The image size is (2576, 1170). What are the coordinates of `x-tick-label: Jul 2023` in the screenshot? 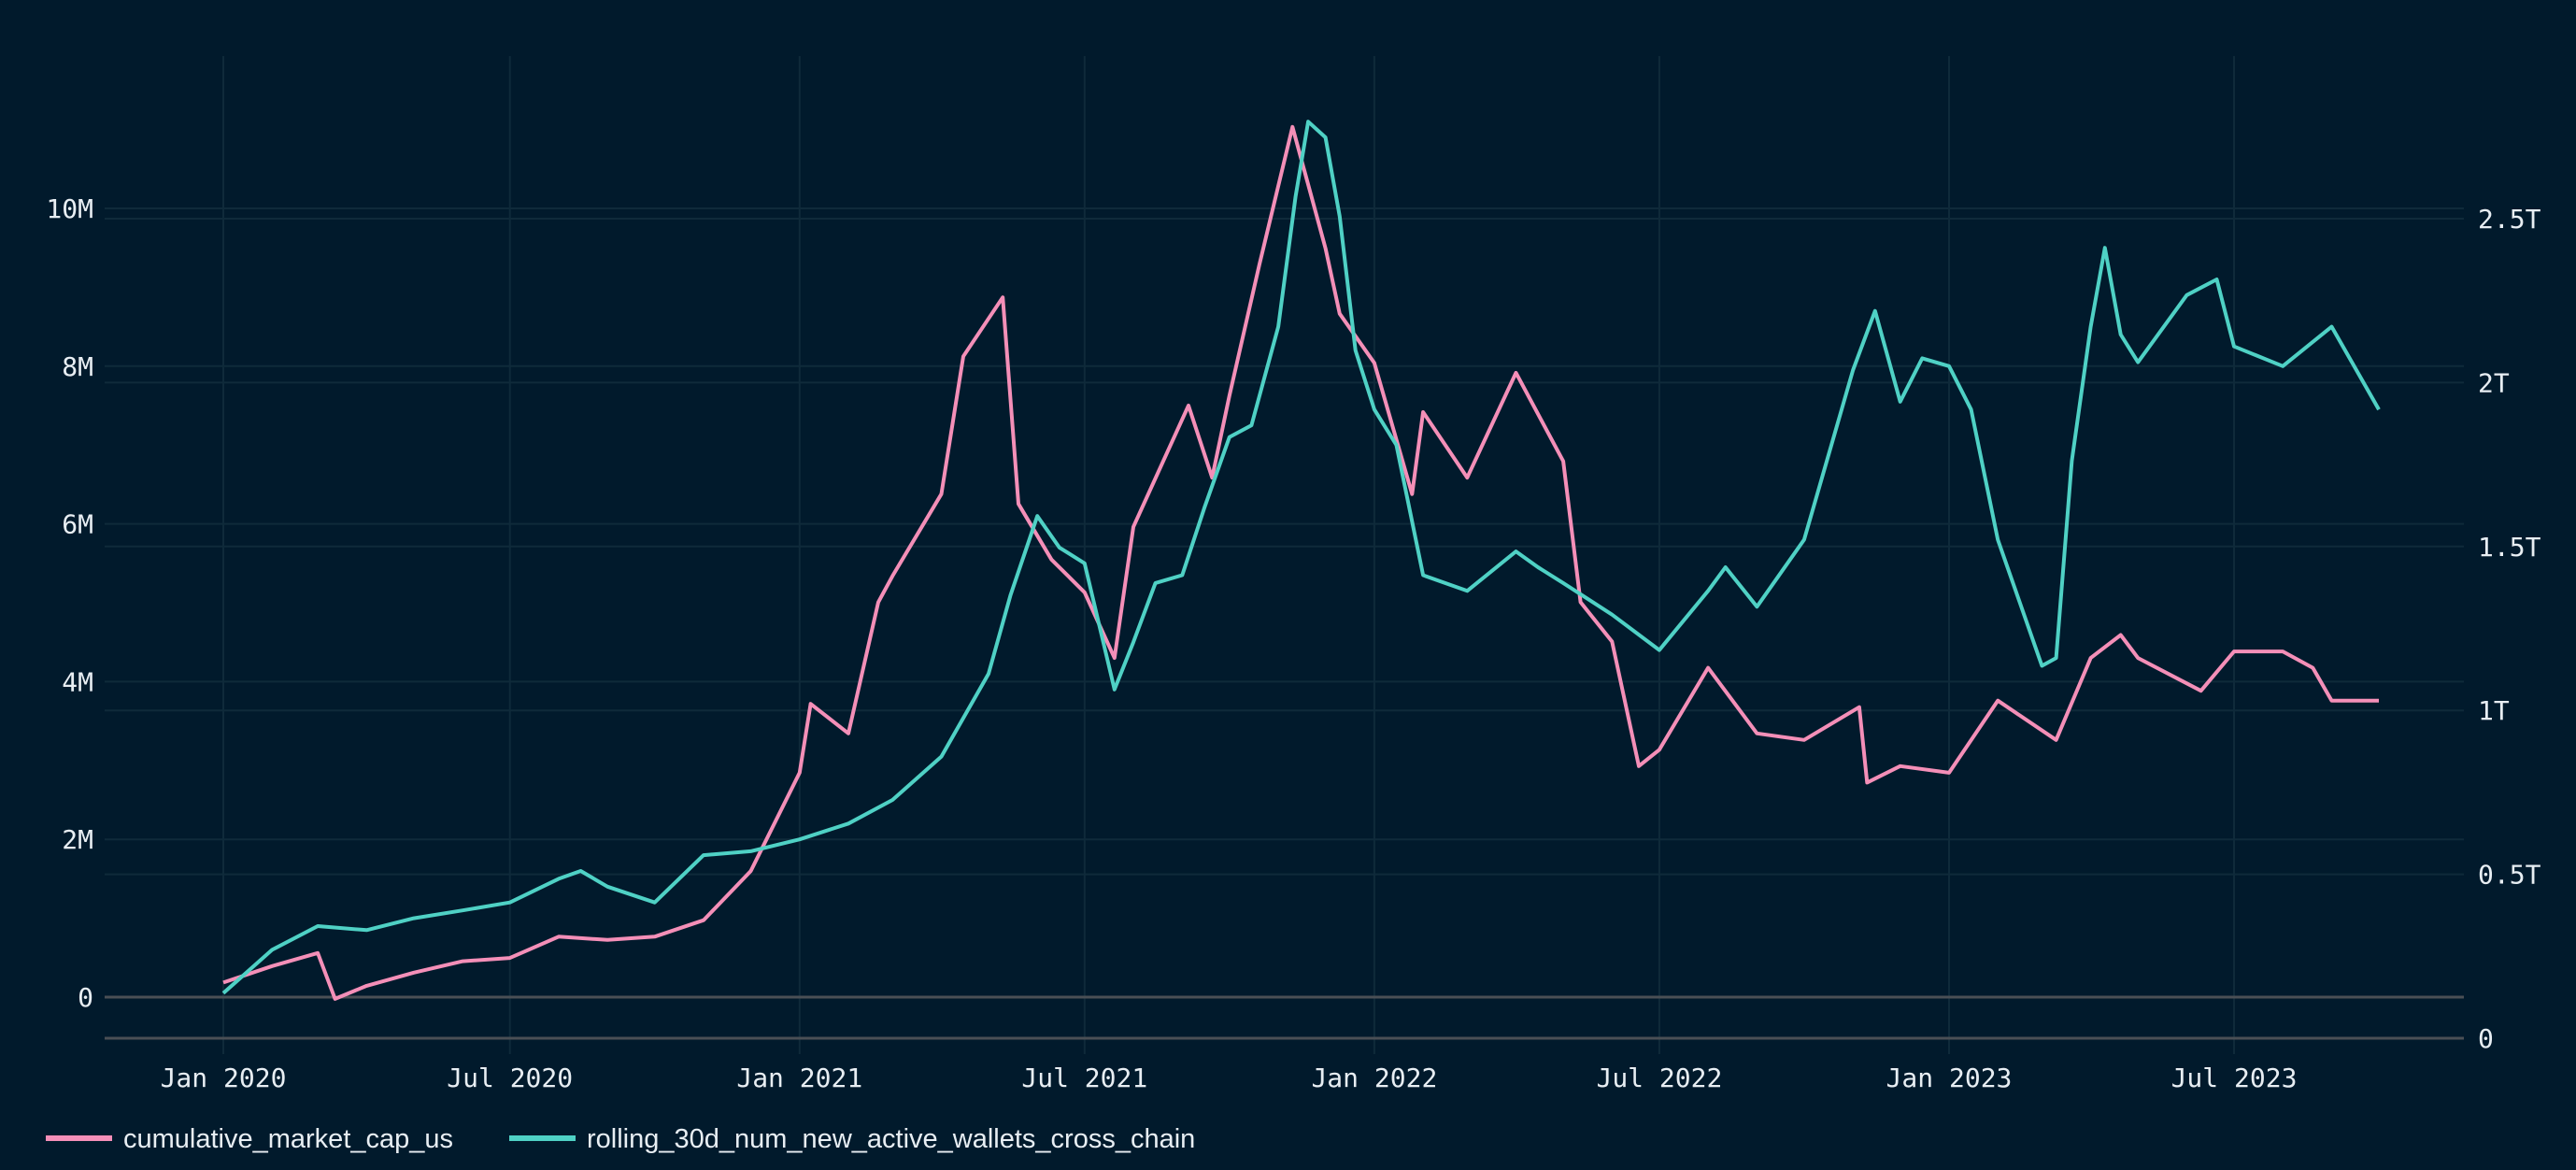 It's located at (2235, 1078).